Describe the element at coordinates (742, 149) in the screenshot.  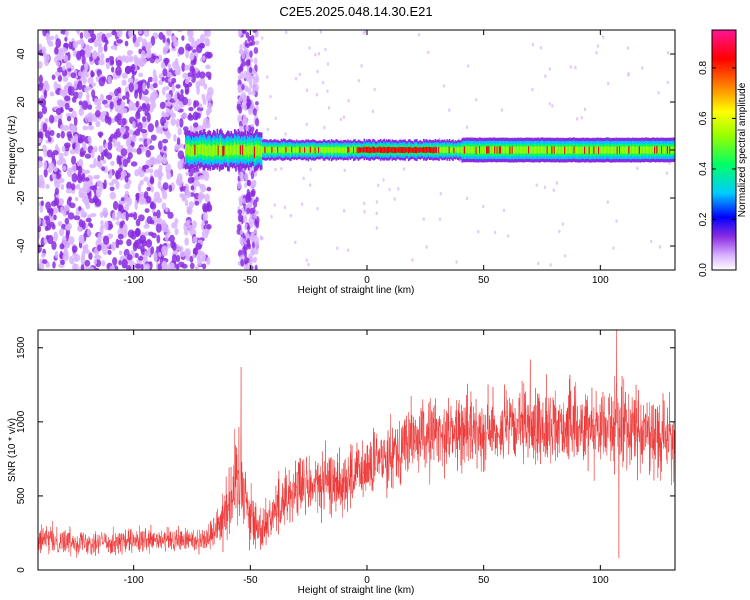
I see `colorbar-label: Normalized spectral amplitude` at that location.